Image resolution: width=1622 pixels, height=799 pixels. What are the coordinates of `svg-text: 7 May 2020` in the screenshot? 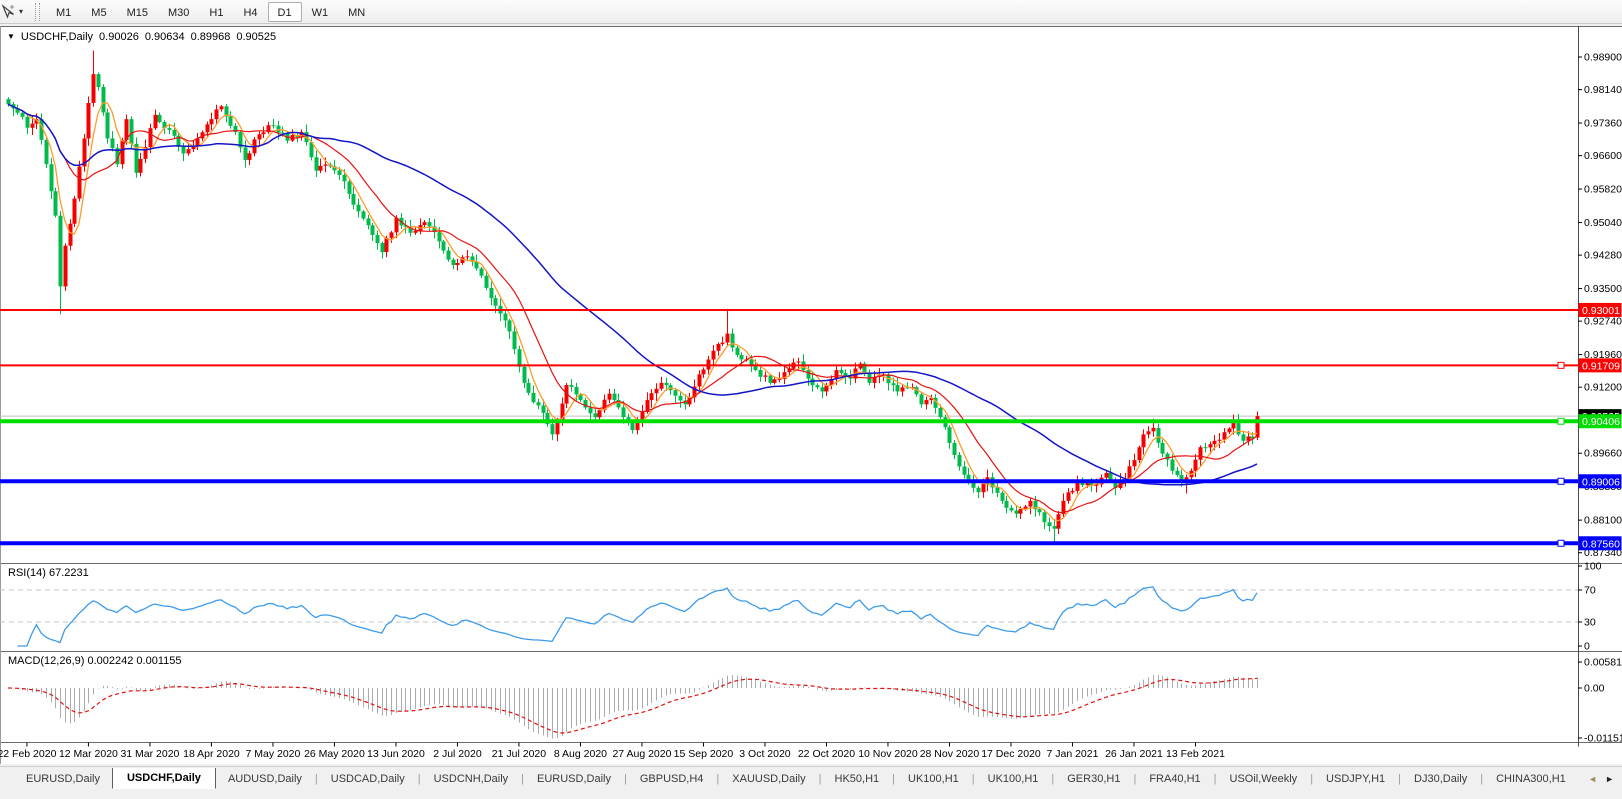 It's located at (272, 754).